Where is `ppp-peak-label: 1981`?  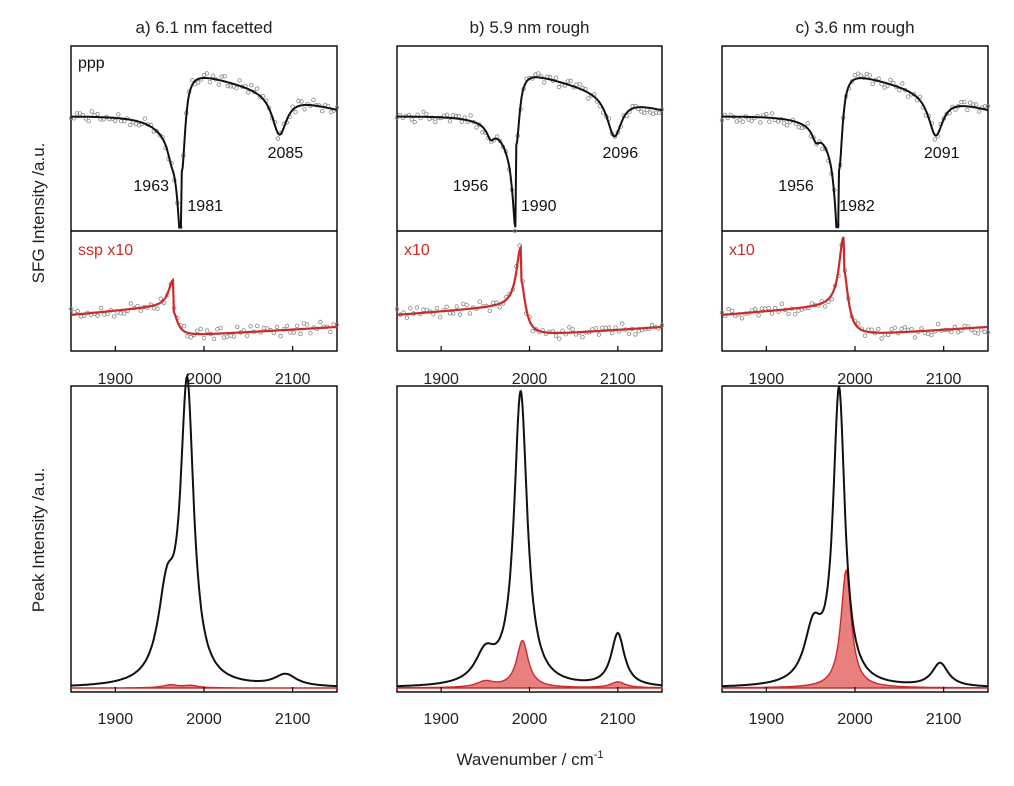
ppp-peak-label: 1981 is located at coordinates (205, 206).